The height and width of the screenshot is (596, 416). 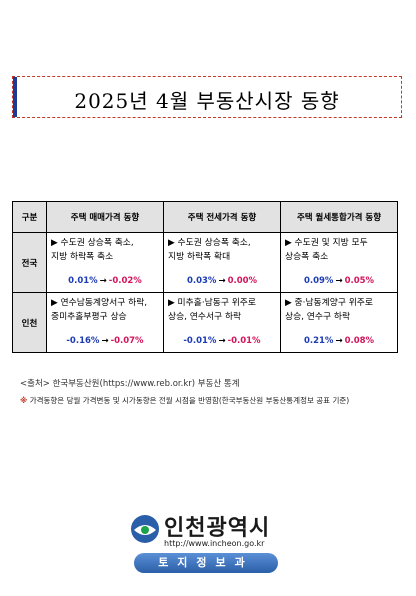 I want to click on rate-change: 0.01% → -0.02%, so click(x=105, y=281).